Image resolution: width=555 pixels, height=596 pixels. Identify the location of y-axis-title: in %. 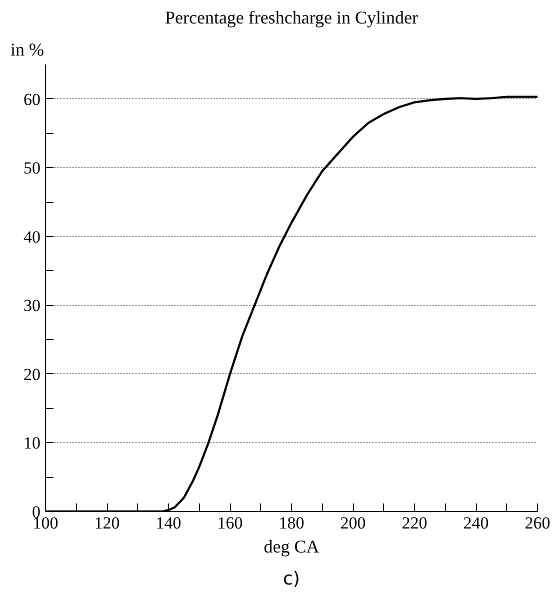
(27, 50).